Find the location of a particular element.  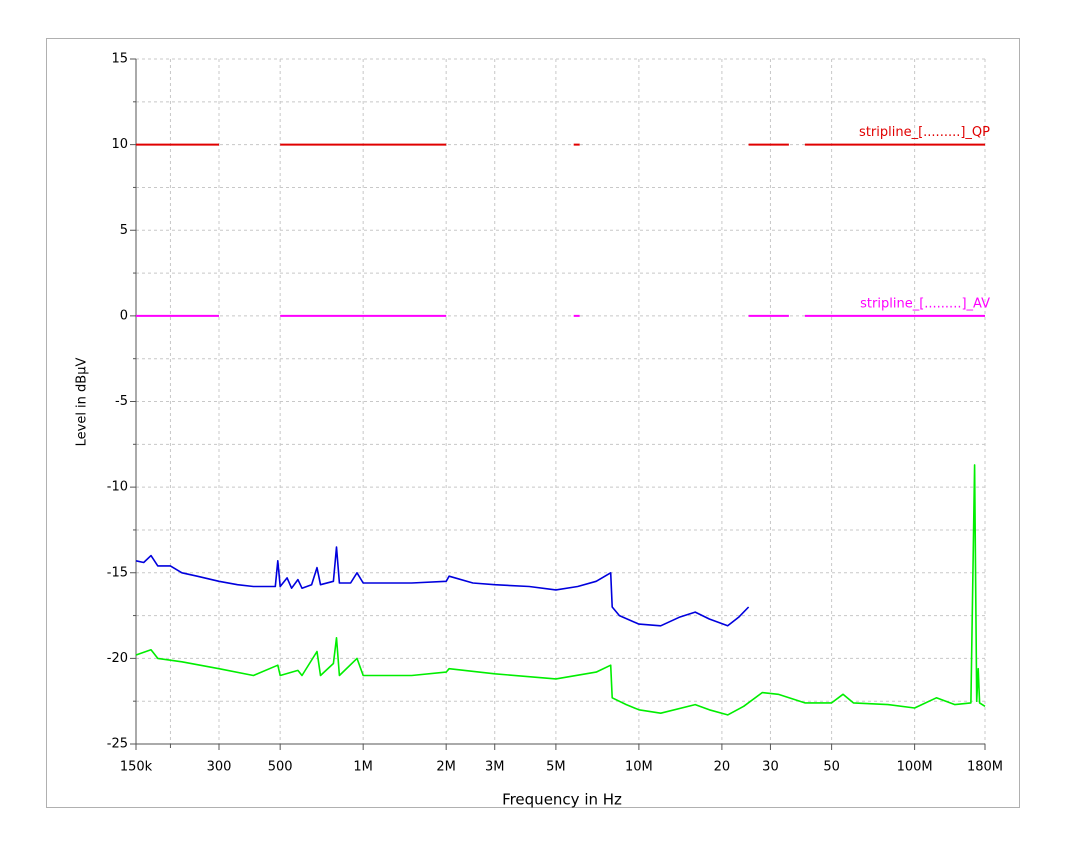

x-tick-label: 5M is located at coordinates (556, 767).